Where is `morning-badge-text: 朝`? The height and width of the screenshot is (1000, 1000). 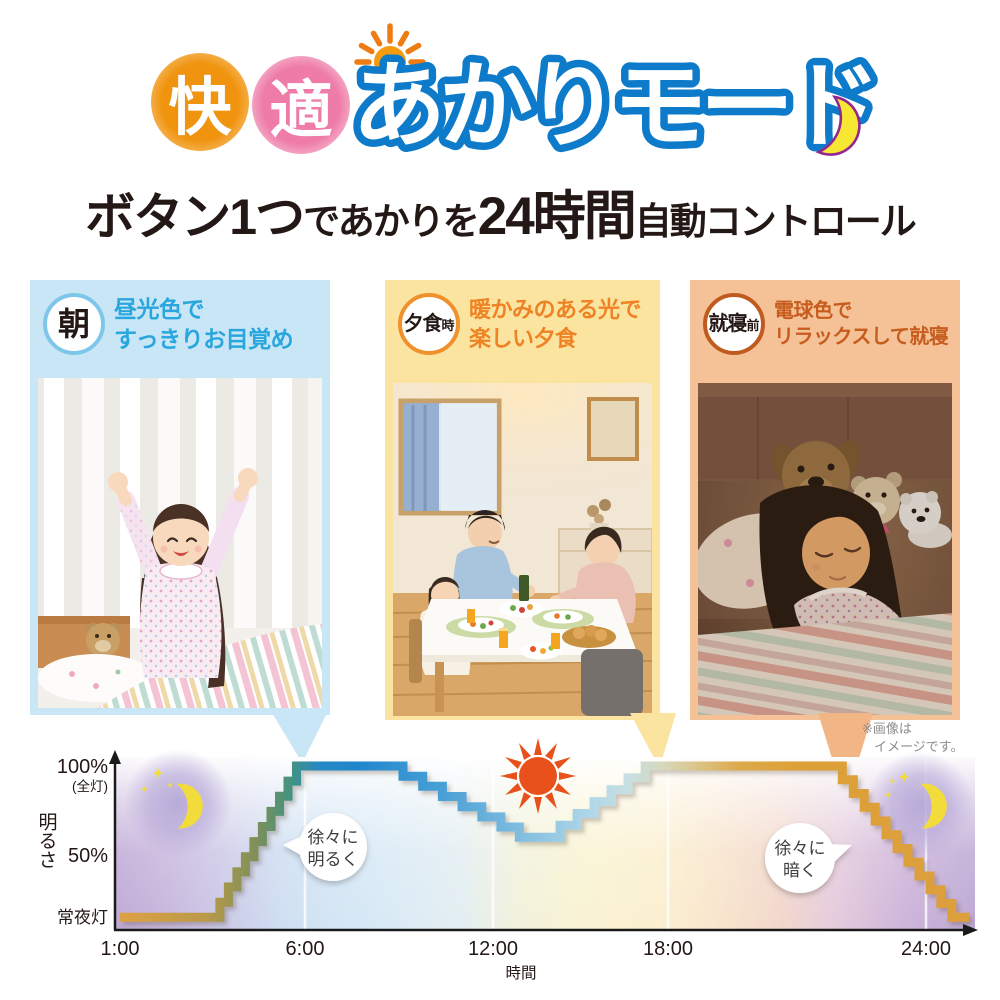 morning-badge-text: 朝 is located at coordinates (73, 324).